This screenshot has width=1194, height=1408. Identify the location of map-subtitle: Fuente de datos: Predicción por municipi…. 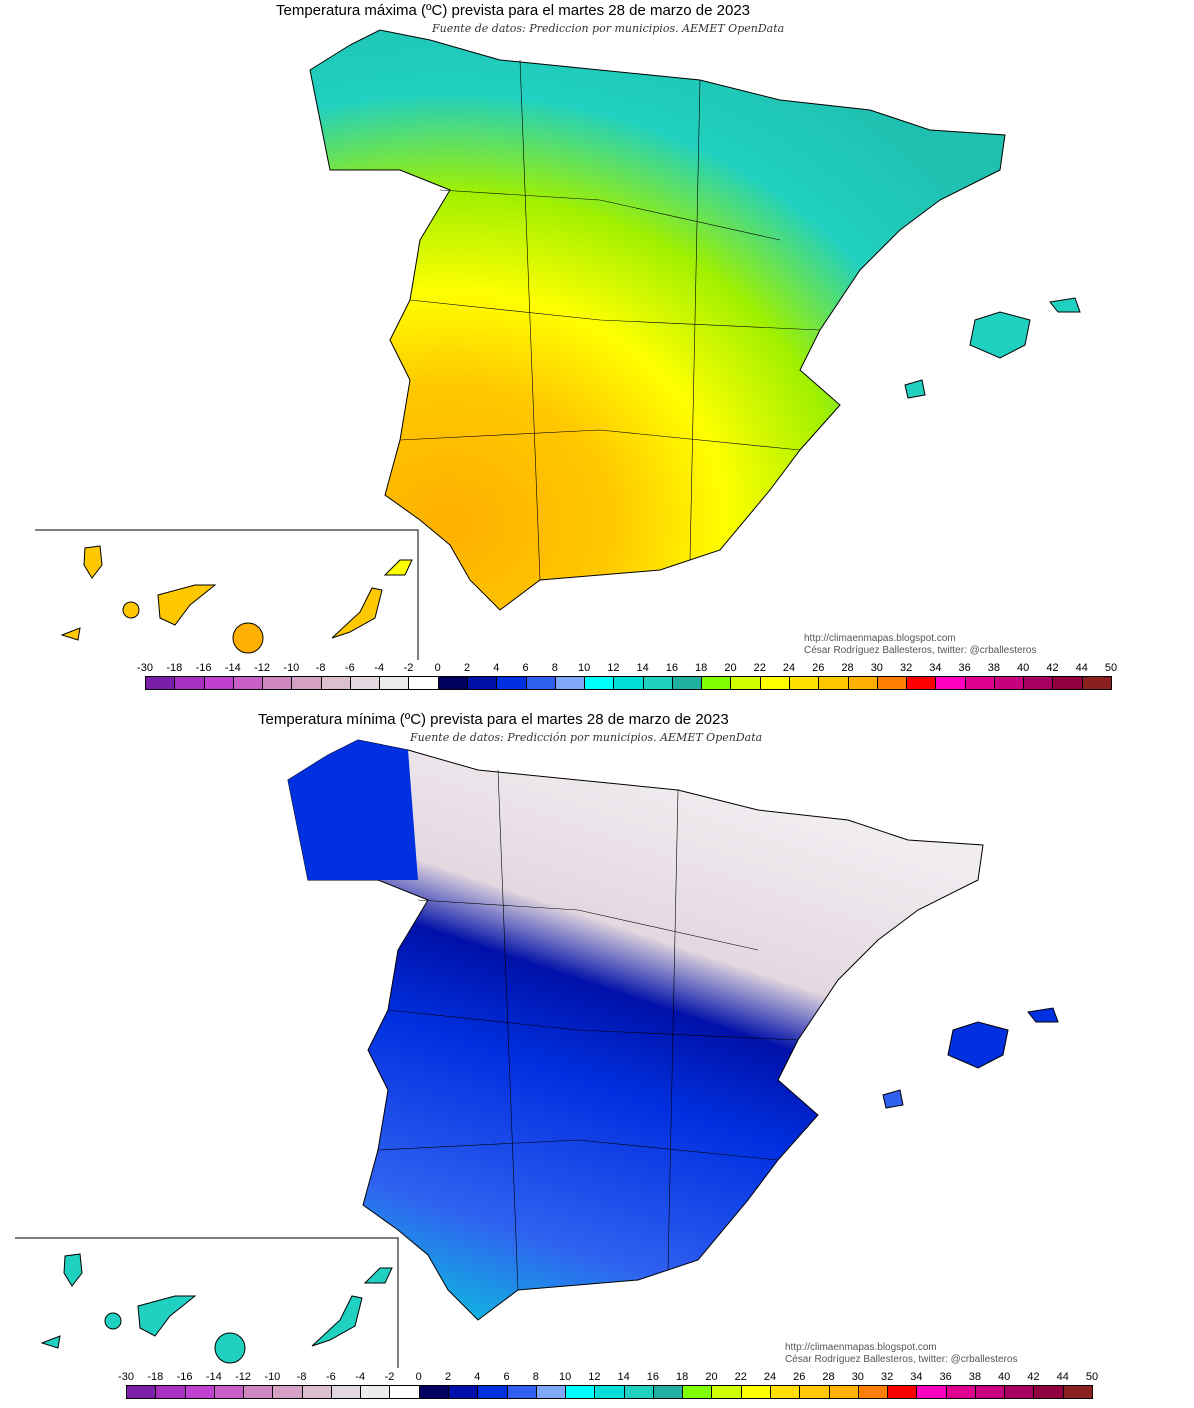
(586, 737).